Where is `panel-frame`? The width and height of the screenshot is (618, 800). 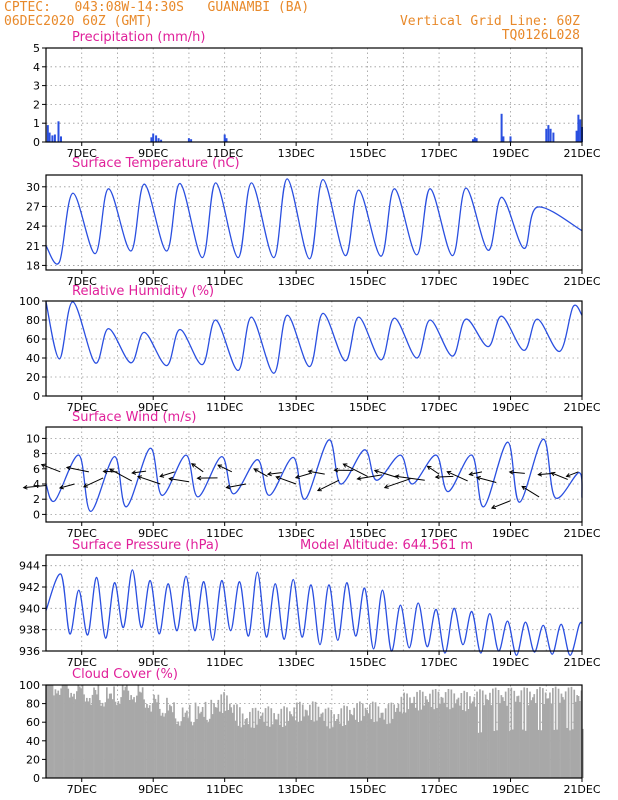
panel-frame is located at coordinates (314, 603).